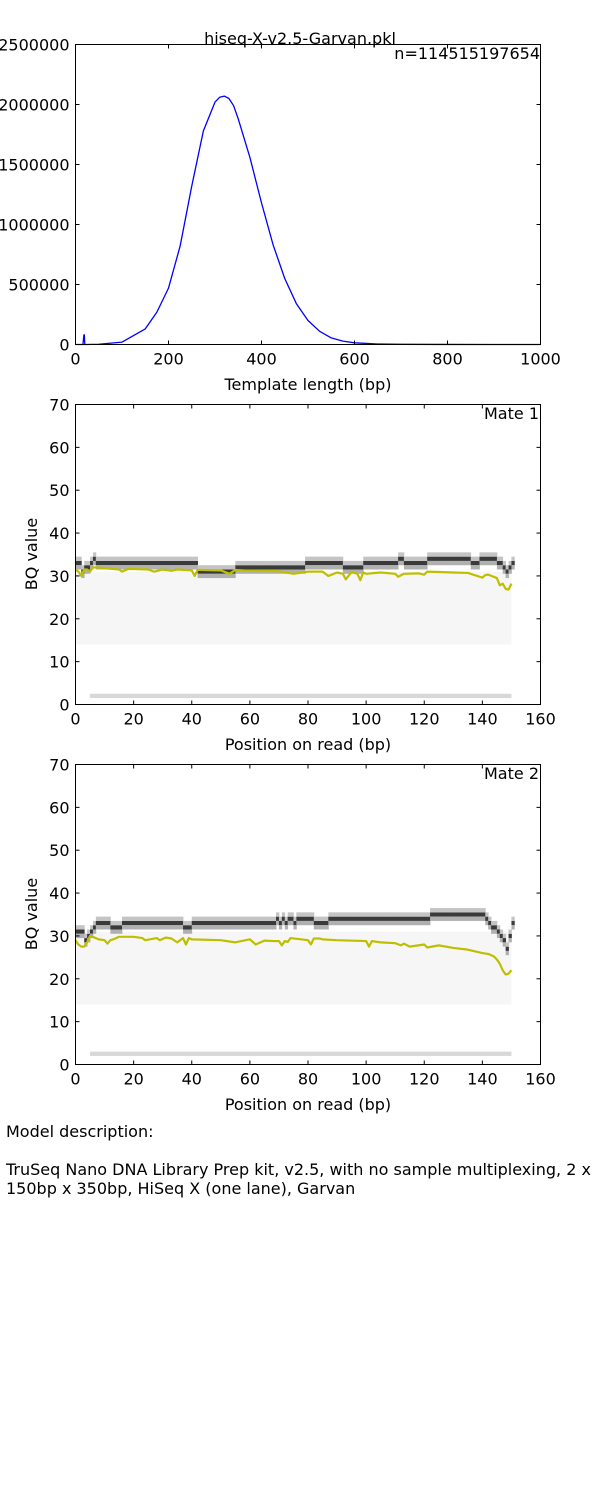 Image resolution: width=600 pixels, height=1500 pixels. Describe the element at coordinates (293, 578) in the screenshot. I see `mate1-mean-line-group` at that location.